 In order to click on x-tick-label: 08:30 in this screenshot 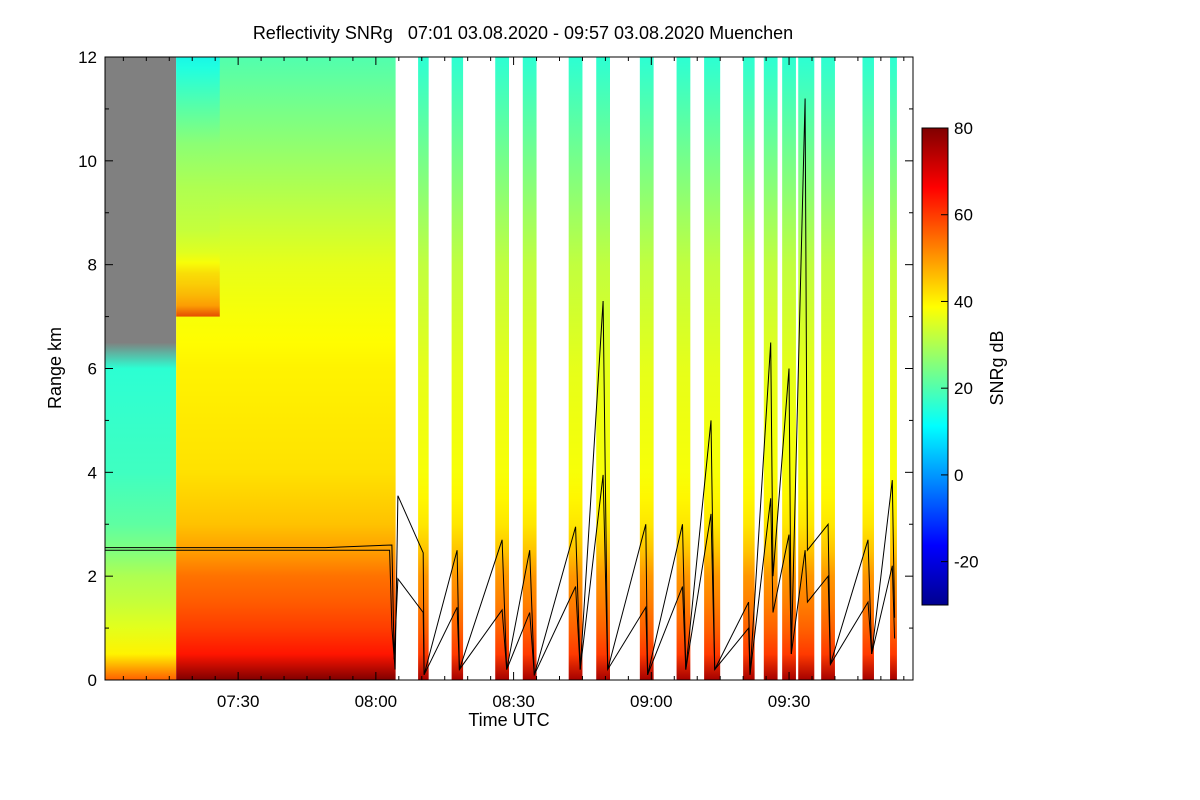, I will do `click(513, 701)`.